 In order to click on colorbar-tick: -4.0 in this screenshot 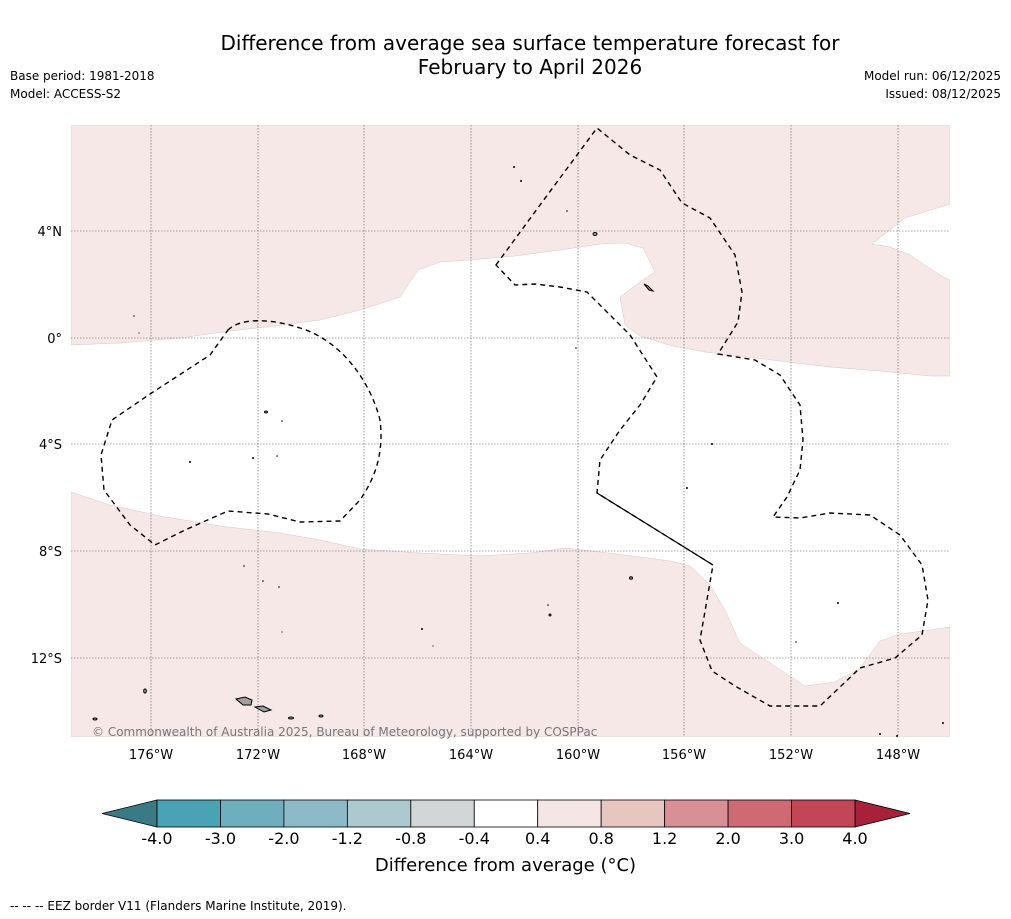, I will do `click(156, 838)`.